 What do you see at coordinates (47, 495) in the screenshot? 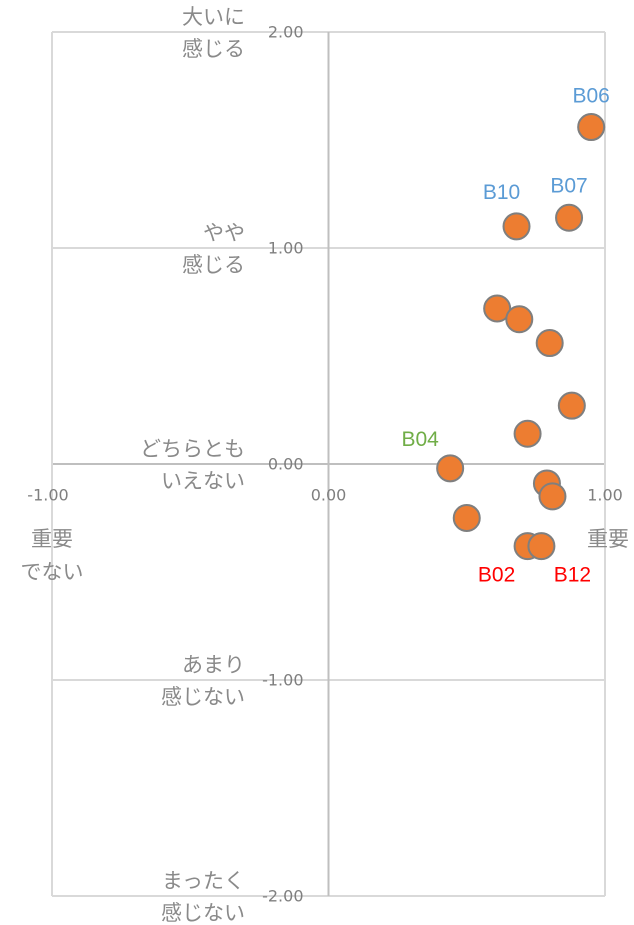
I see `x-tick-label: -1.00` at bounding box center [47, 495].